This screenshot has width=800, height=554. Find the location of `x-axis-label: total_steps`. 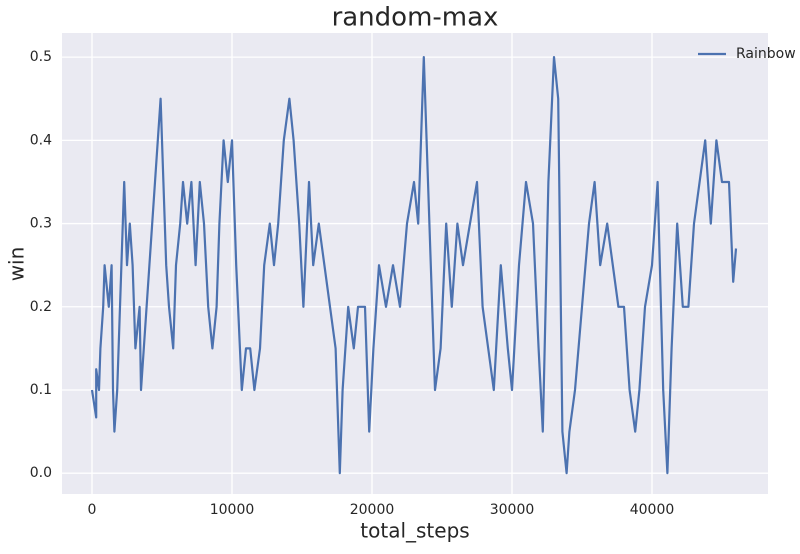

x-axis-label: total_steps is located at coordinates (414, 531).